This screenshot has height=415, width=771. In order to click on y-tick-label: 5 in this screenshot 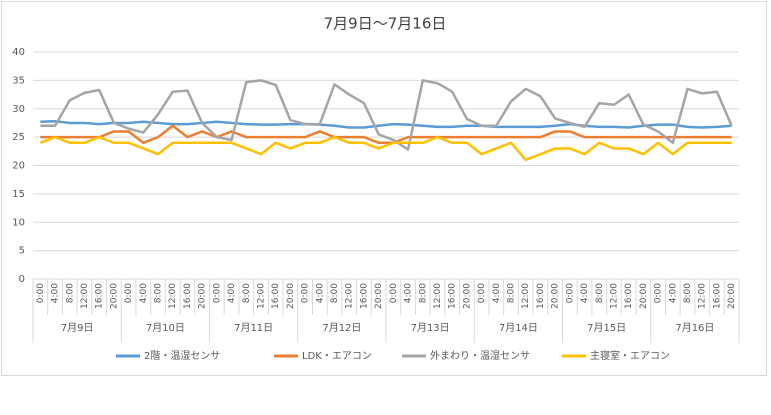, I will do `click(22, 251)`.